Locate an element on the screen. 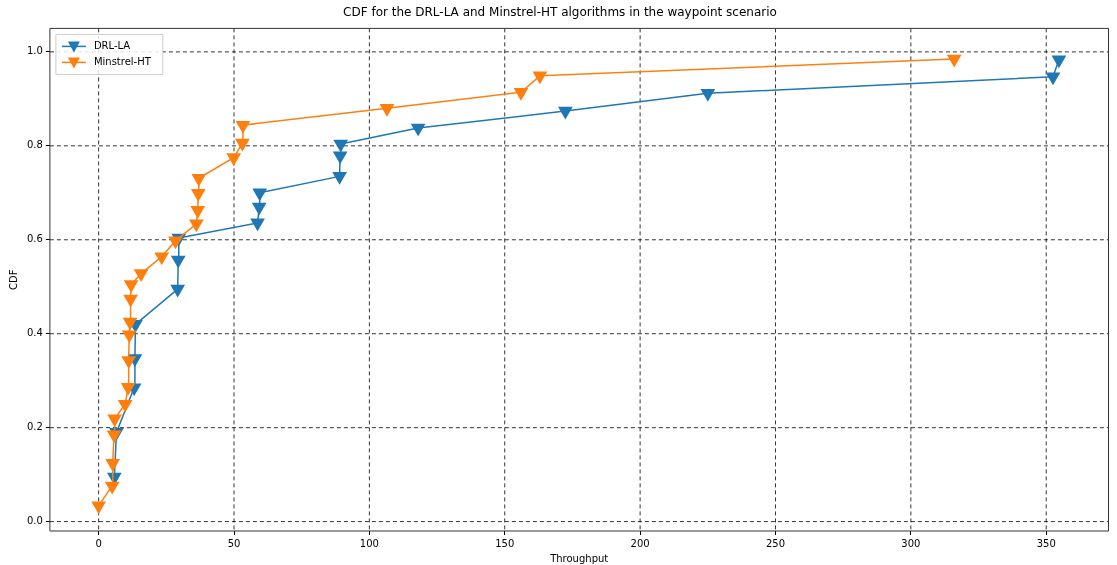 The width and height of the screenshot is (1117, 565). x-axis-title: Throughput is located at coordinates (579, 558).